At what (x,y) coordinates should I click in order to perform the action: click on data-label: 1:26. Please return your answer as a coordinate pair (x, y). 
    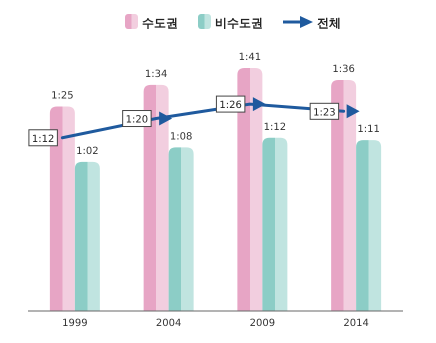
    Looking at the image, I should click on (230, 106).